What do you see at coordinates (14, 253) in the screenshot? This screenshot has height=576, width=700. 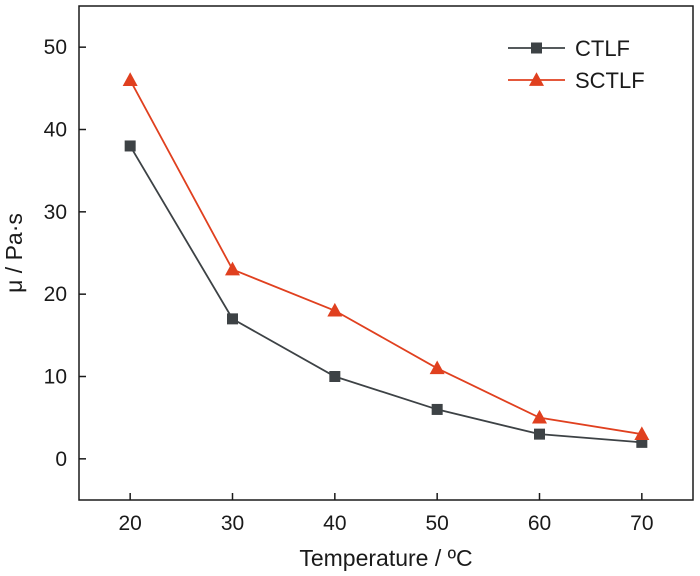 I see `y-axis-title: μ / Pa·s` at bounding box center [14, 253].